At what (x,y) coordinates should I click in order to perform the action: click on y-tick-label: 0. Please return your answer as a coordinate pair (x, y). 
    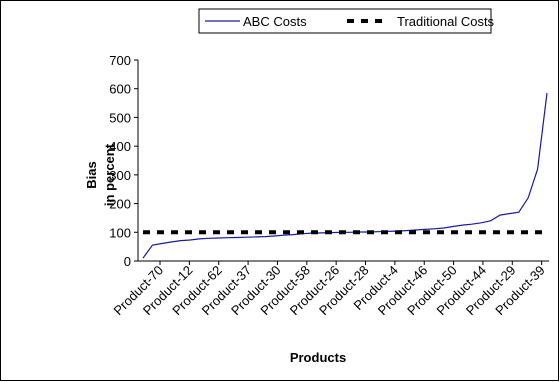
    Looking at the image, I should click on (127, 261).